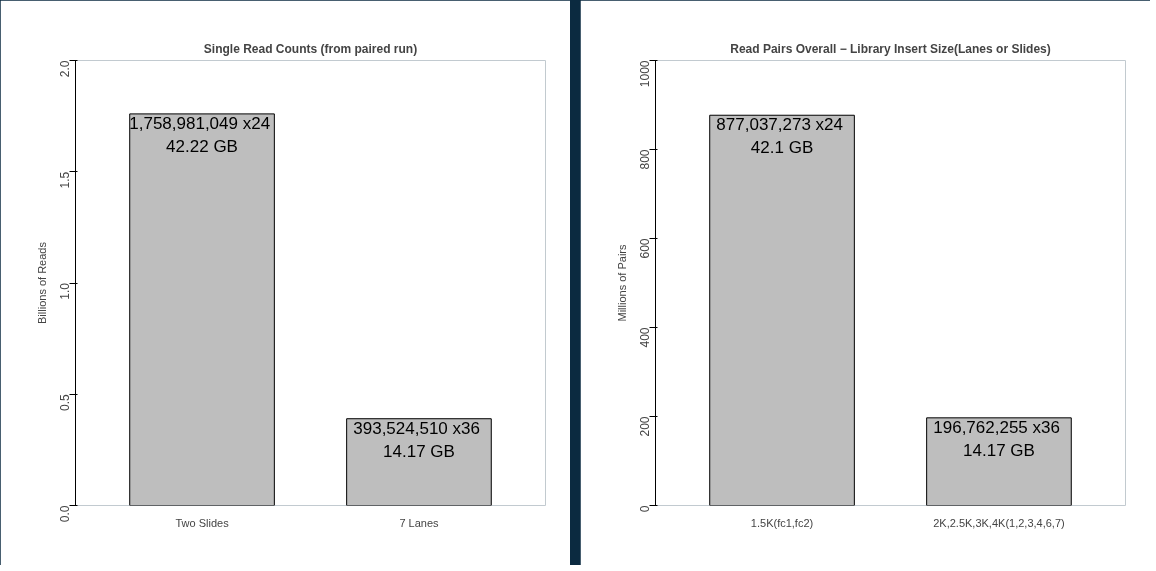 The image size is (1156, 571). I want to click on y-tick-label: 600, so click(645, 248).